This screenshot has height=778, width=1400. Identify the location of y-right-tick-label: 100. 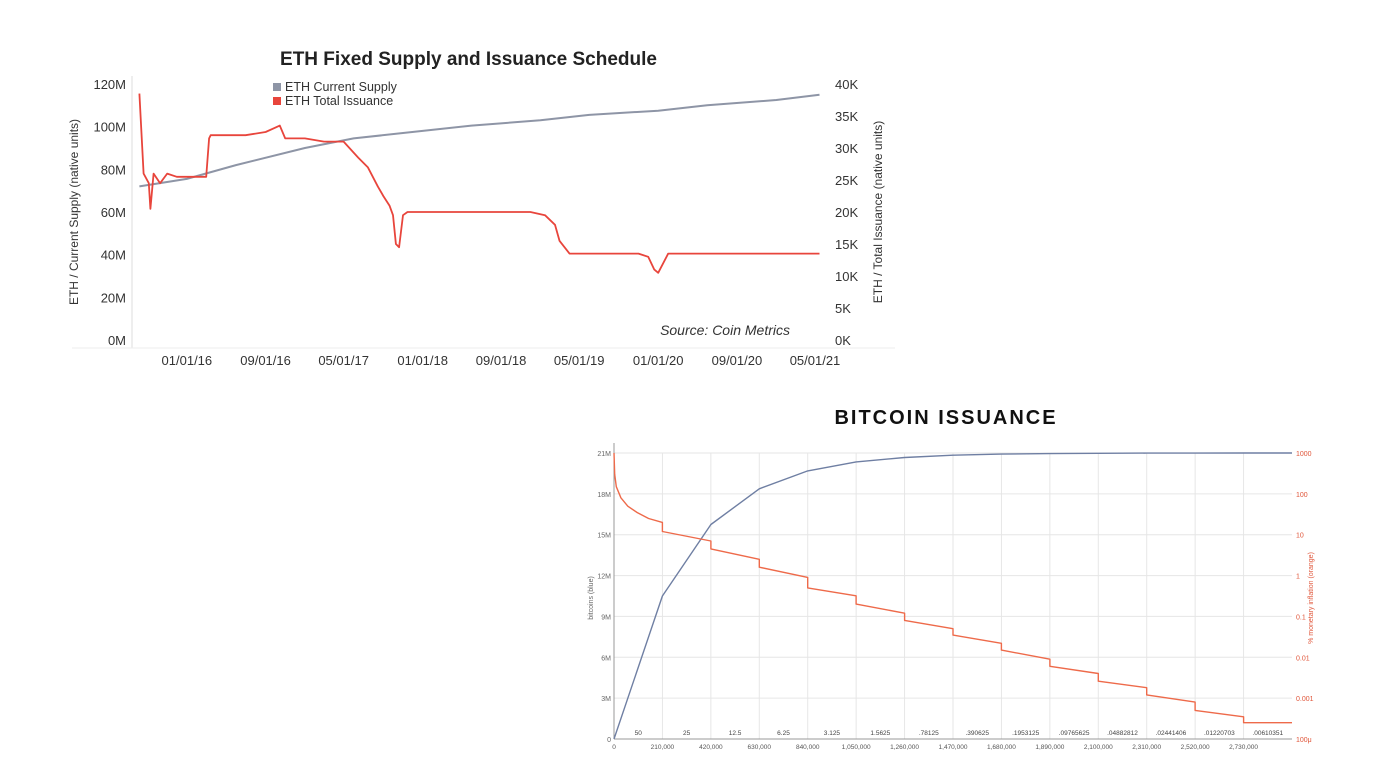
(1302, 495).